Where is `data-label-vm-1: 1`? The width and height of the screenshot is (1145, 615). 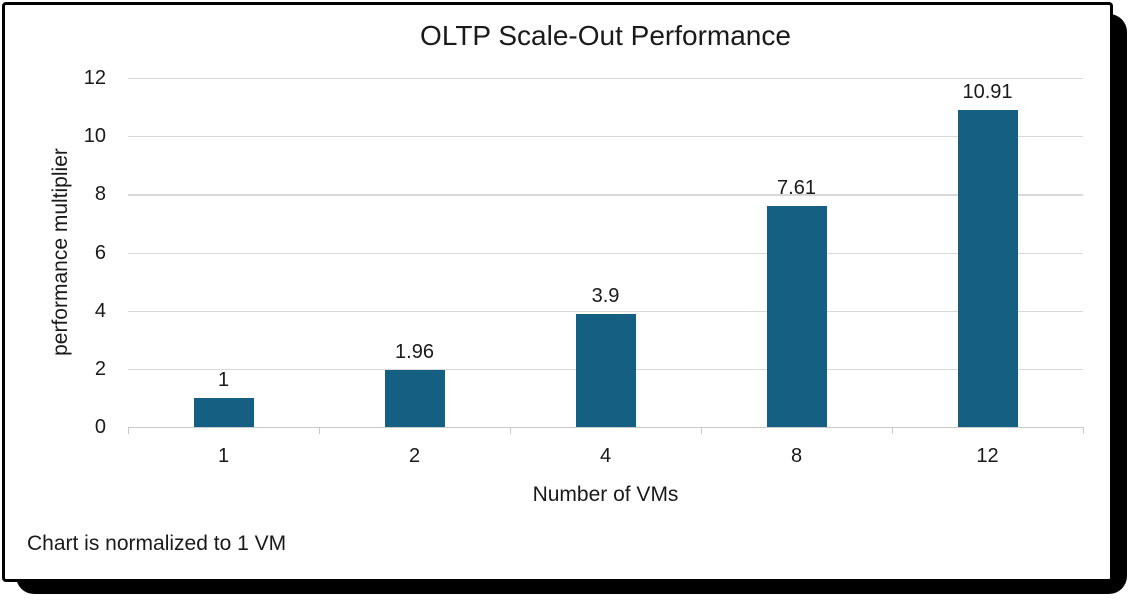 data-label-vm-1: 1 is located at coordinates (223, 379).